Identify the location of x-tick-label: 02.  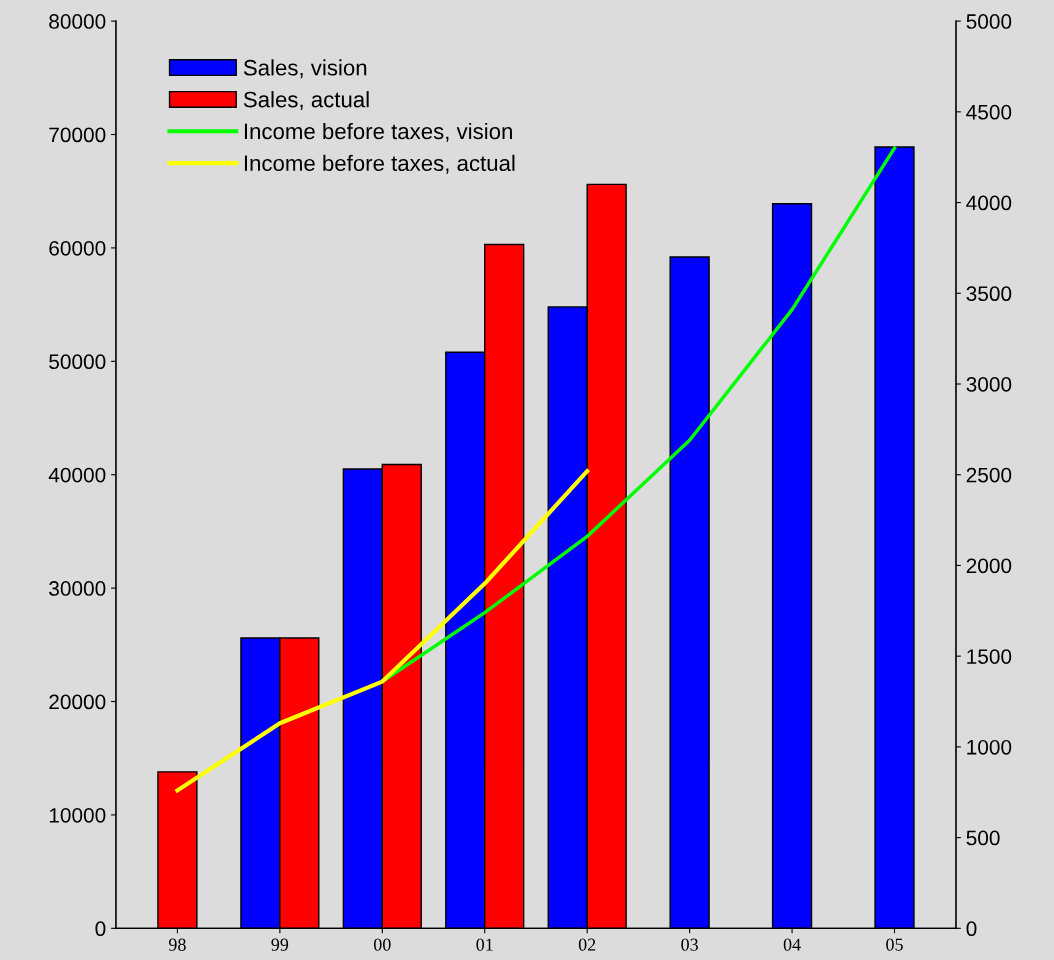
(587, 944).